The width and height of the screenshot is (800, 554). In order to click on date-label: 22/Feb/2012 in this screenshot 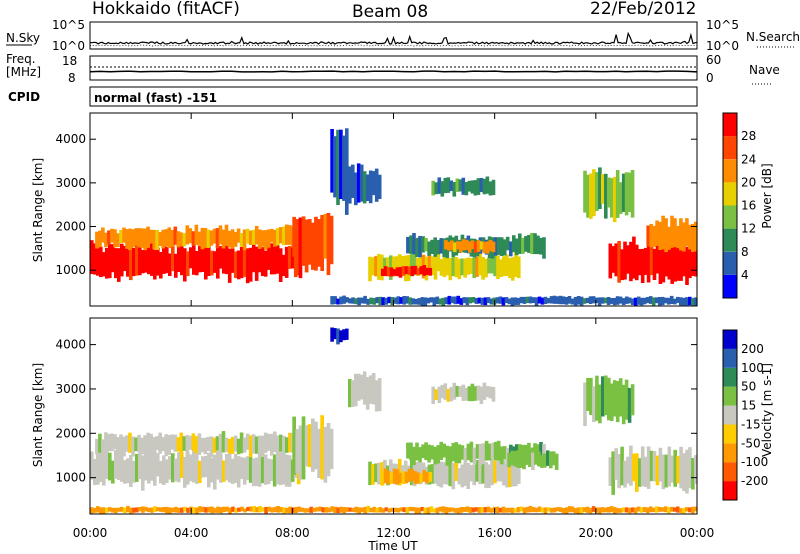, I will do `click(643, 9)`.